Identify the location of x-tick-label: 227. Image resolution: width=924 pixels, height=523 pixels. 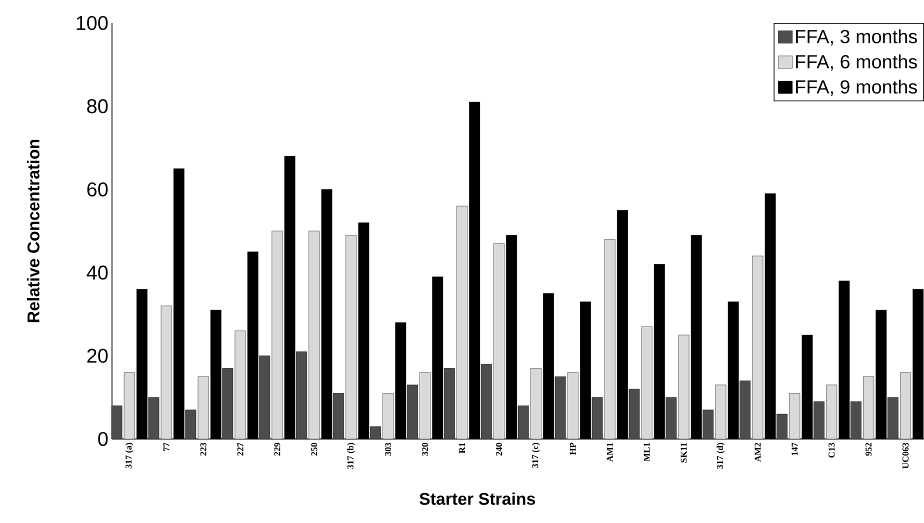
(240, 449).